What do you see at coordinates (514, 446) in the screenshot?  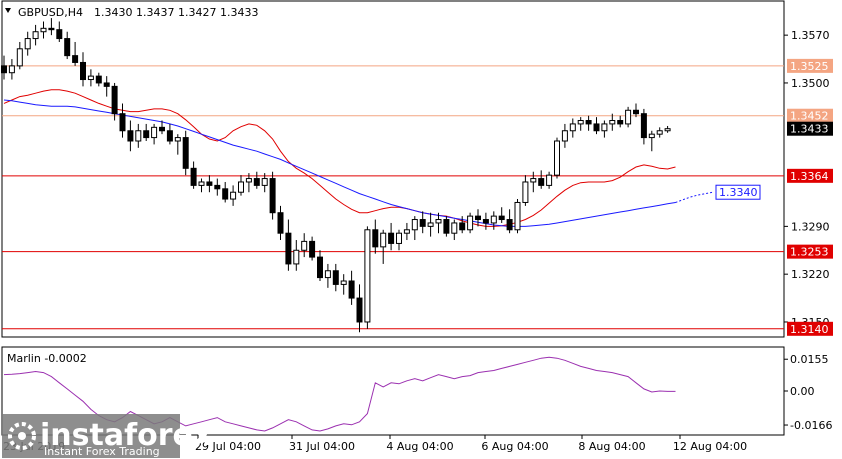 I see `time-label: 6 Aug 04:00` at bounding box center [514, 446].